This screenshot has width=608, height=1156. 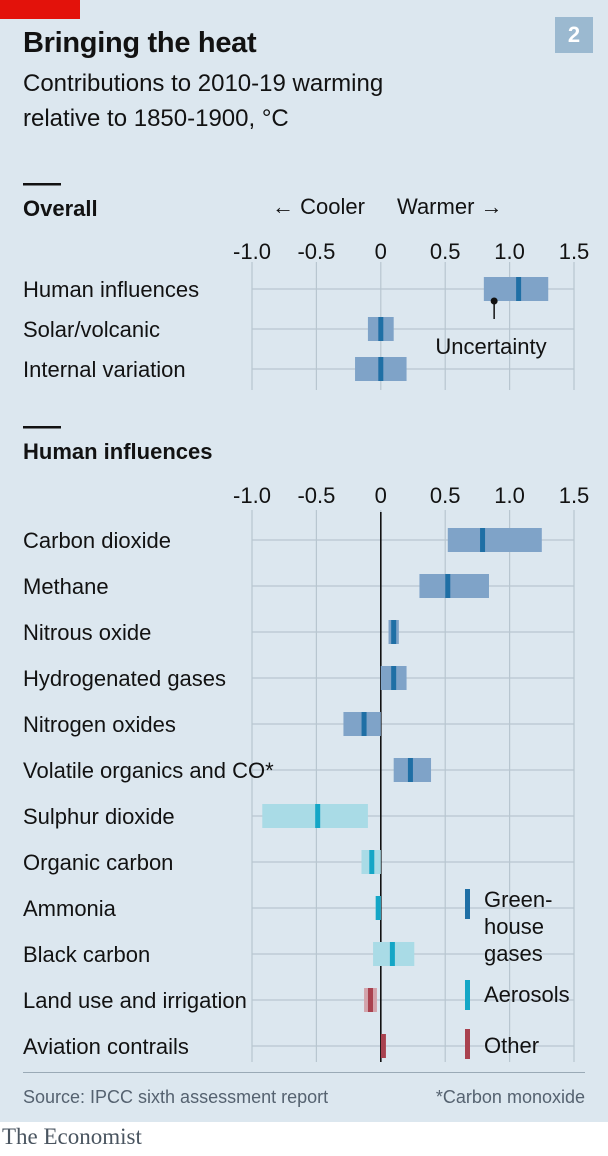 What do you see at coordinates (117, 451) in the screenshot?
I see `human-section-label: Human influences` at bounding box center [117, 451].